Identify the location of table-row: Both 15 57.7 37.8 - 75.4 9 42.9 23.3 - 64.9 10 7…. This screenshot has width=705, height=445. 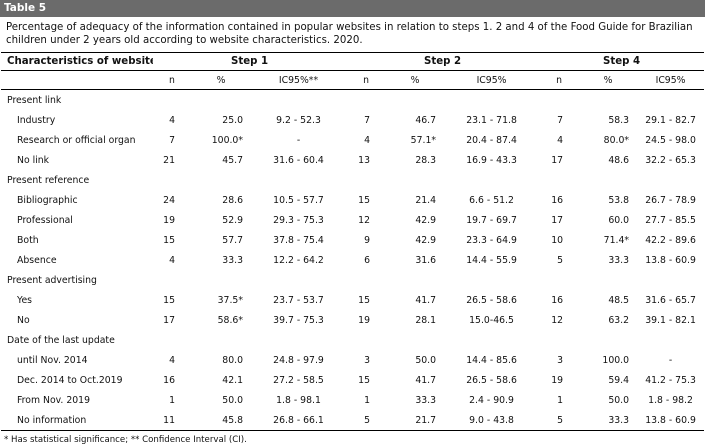
(352, 240).